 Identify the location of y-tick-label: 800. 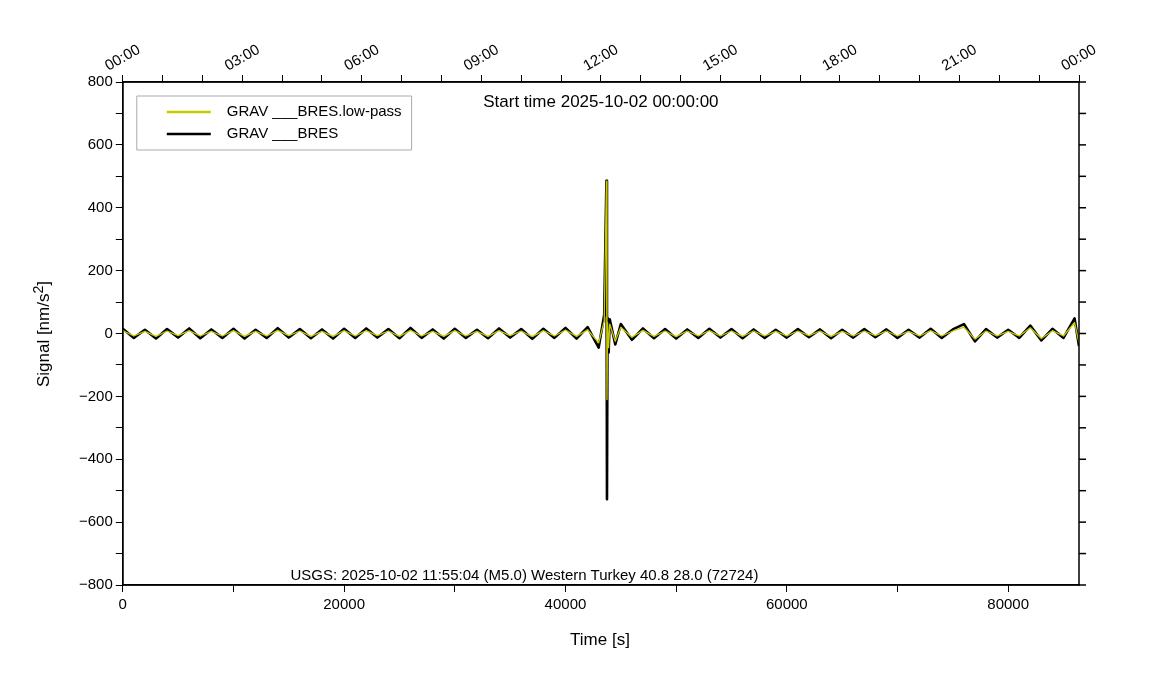
(100, 81).